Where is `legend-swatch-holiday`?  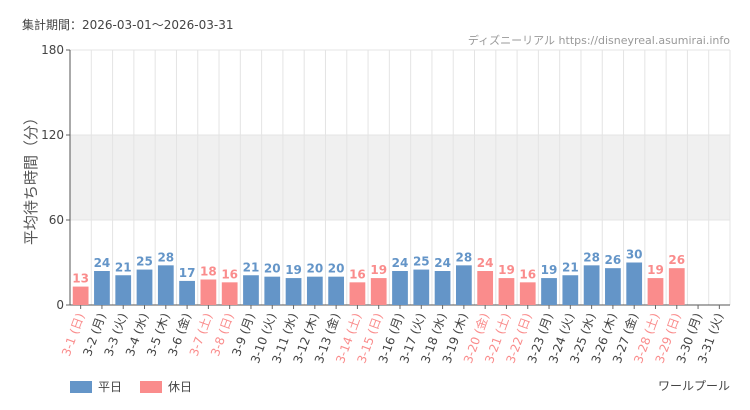
legend-swatch-holiday is located at coordinates (151, 386).